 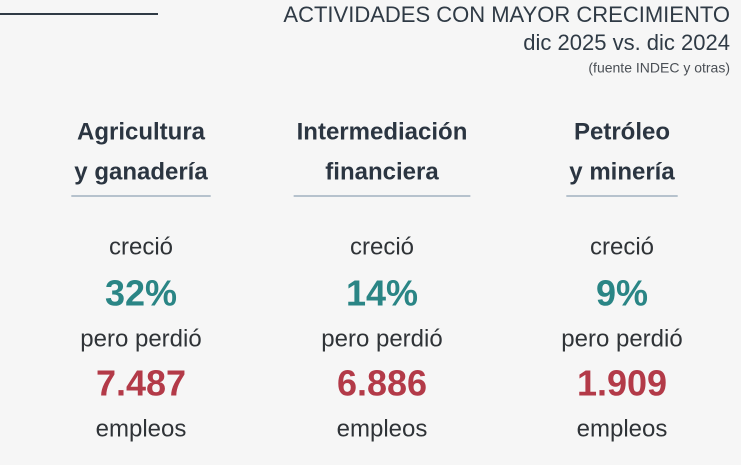 What do you see at coordinates (622, 171) in the screenshot?
I see `column-title: y minería` at bounding box center [622, 171].